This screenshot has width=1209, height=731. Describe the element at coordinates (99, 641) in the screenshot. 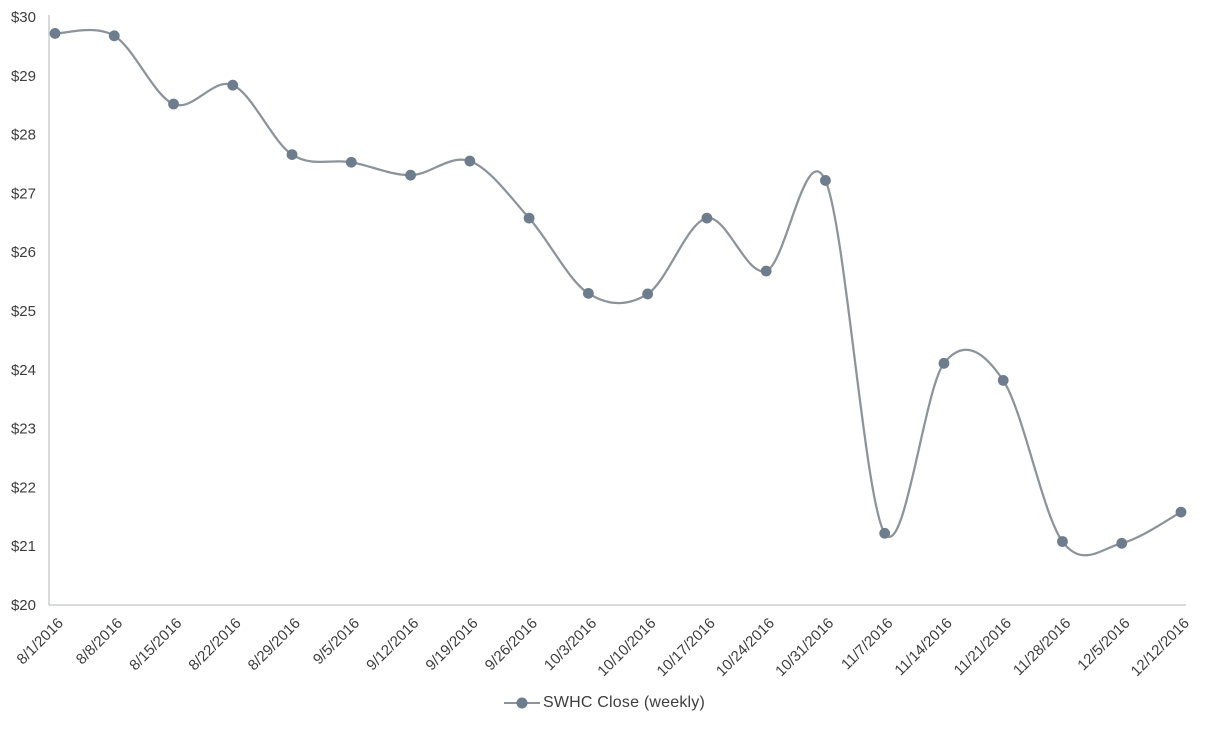

I see `x-axis-tick-label: 8/8/2016` at that location.